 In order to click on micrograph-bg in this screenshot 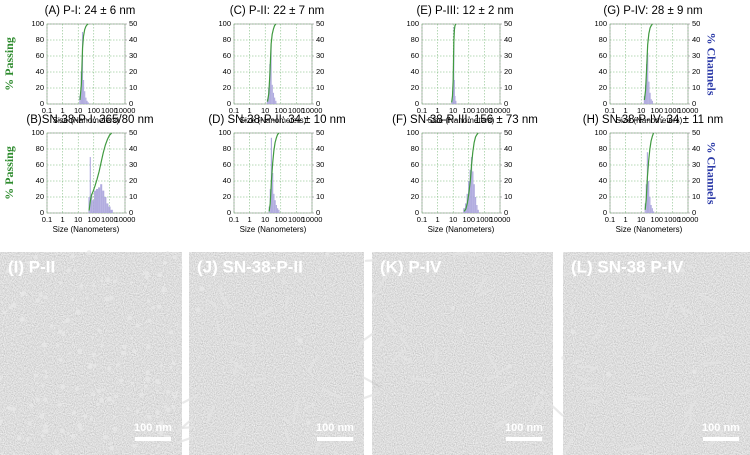, I will do `click(276, 353)`.